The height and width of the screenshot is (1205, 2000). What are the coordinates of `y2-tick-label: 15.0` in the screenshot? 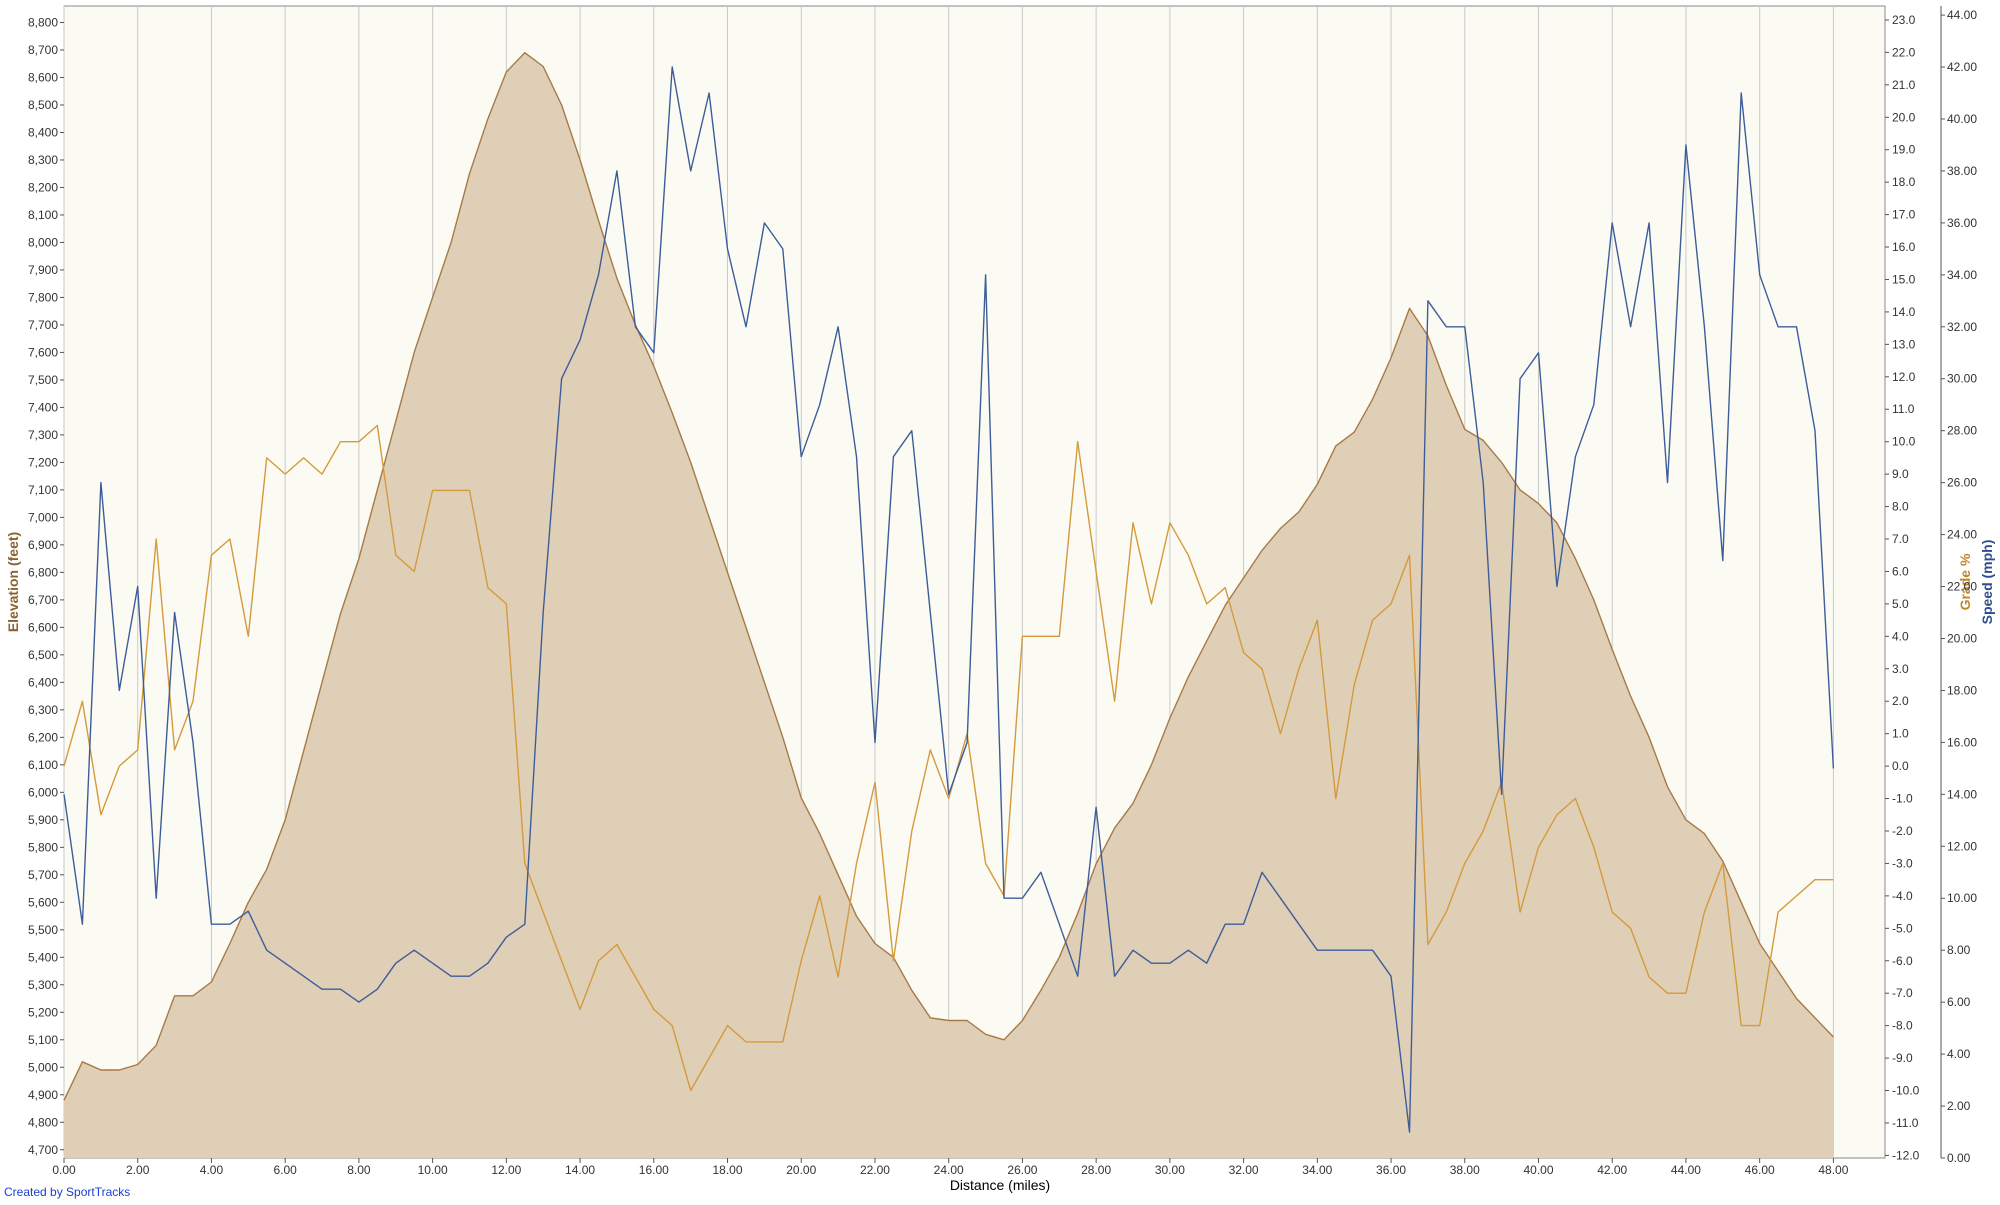 It's located at (1904, 279).